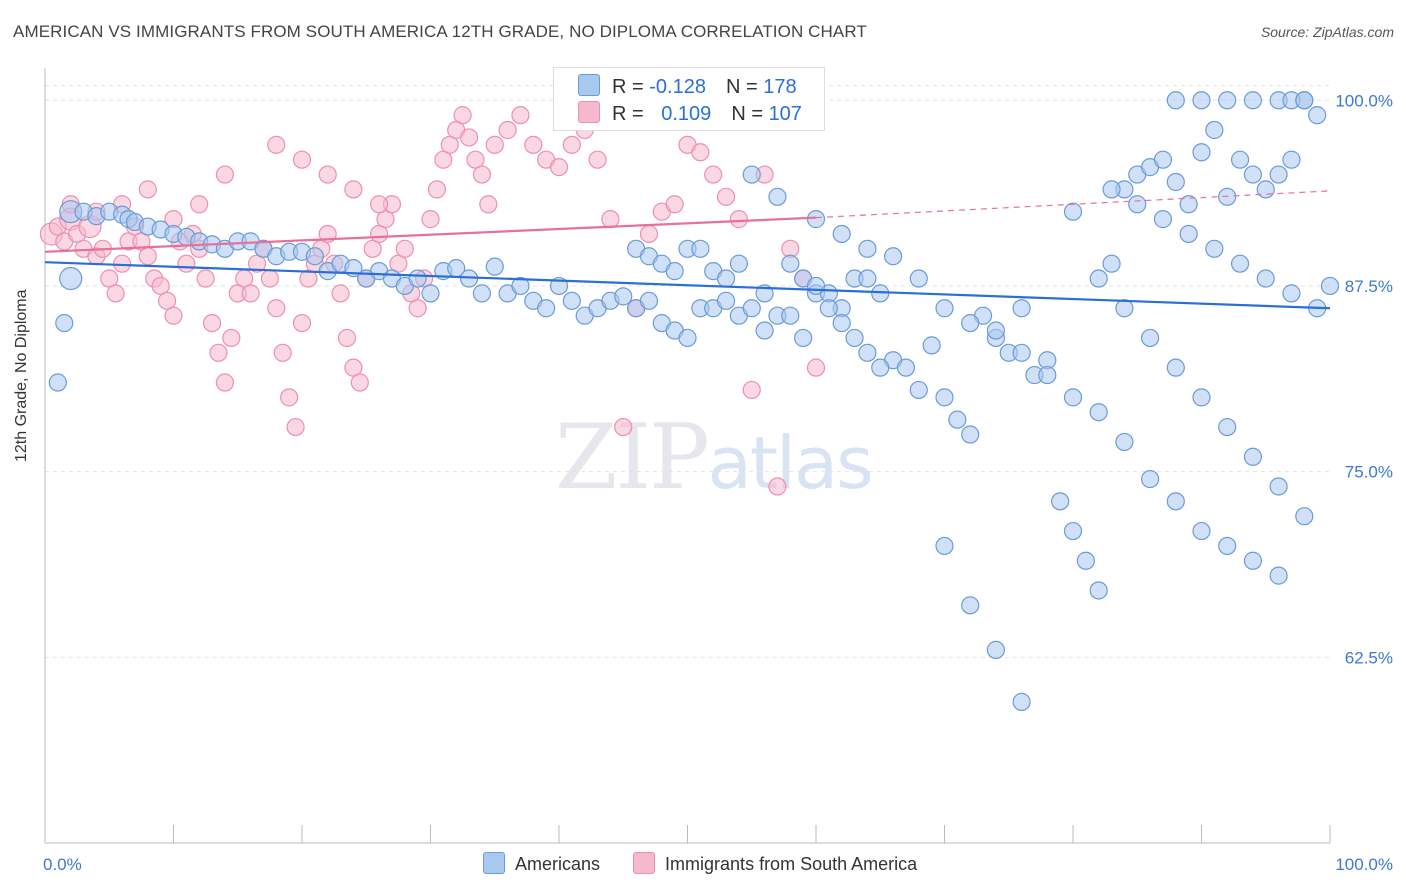  I want to click on trend-line-americans, so click(687, 285).